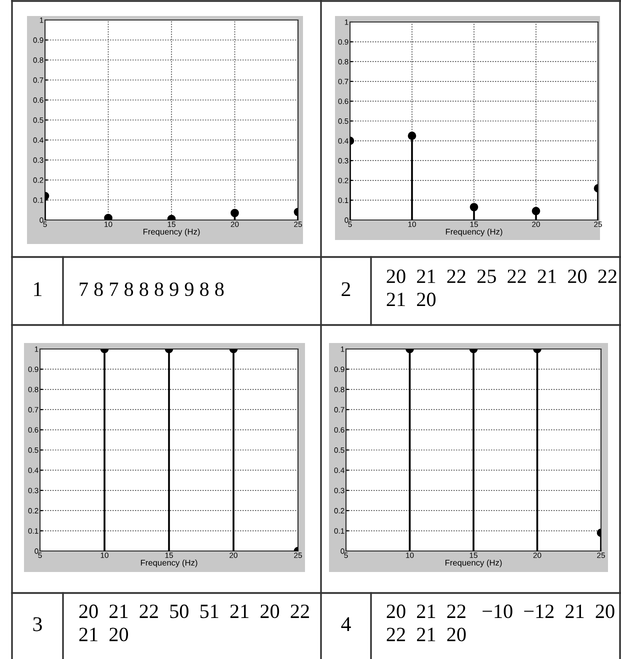 This screenshot has height=659, width=621. What do you see at coordinates (37, 624) in the screenshot?
I see `text: 3` at bounding box center [37, 624].